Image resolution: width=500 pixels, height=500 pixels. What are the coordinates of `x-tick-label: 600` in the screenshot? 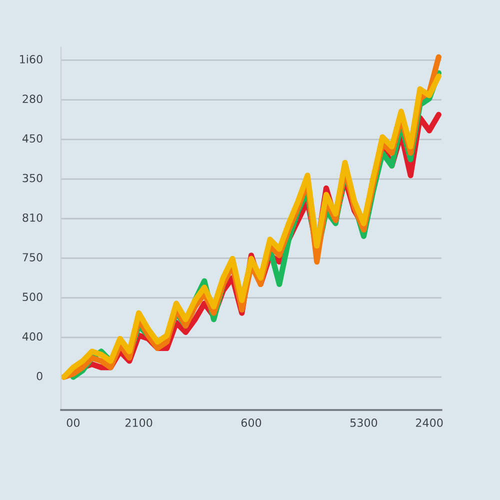 It's located at (251, 422).